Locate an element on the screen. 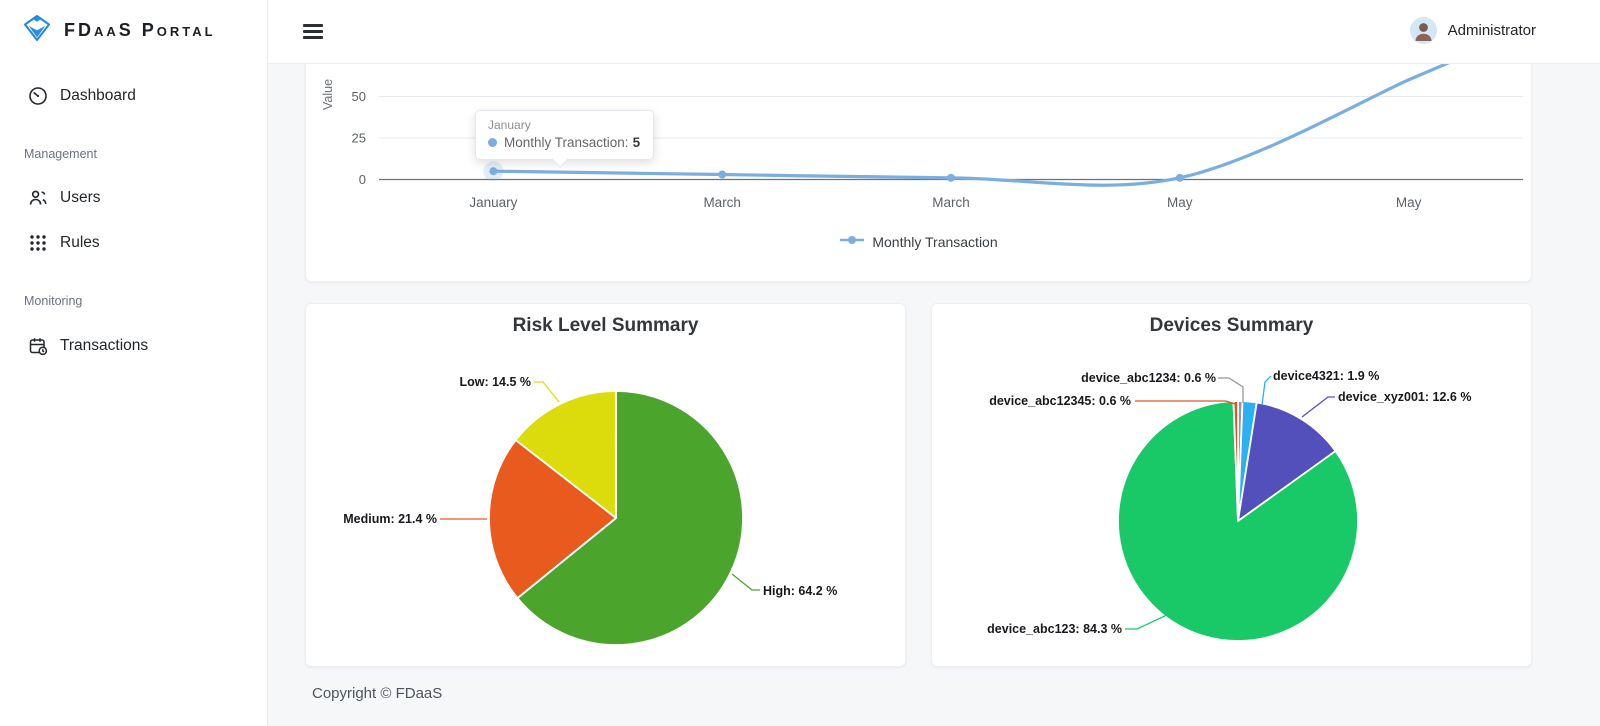  pie-label: device_xyz001: 12.6 % is located at coordinates (1404, 397).